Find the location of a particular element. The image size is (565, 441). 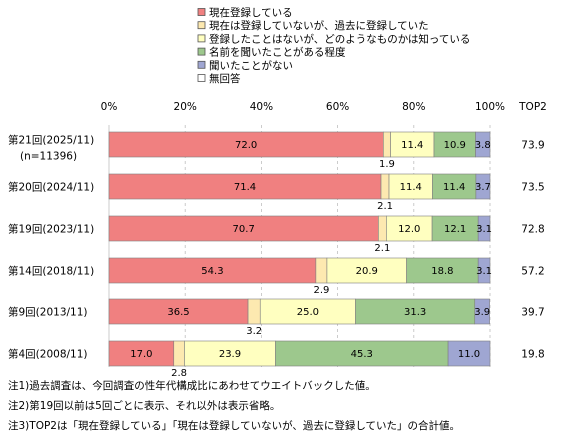

data-label: 3.7 is located at coordinates (483, 187).